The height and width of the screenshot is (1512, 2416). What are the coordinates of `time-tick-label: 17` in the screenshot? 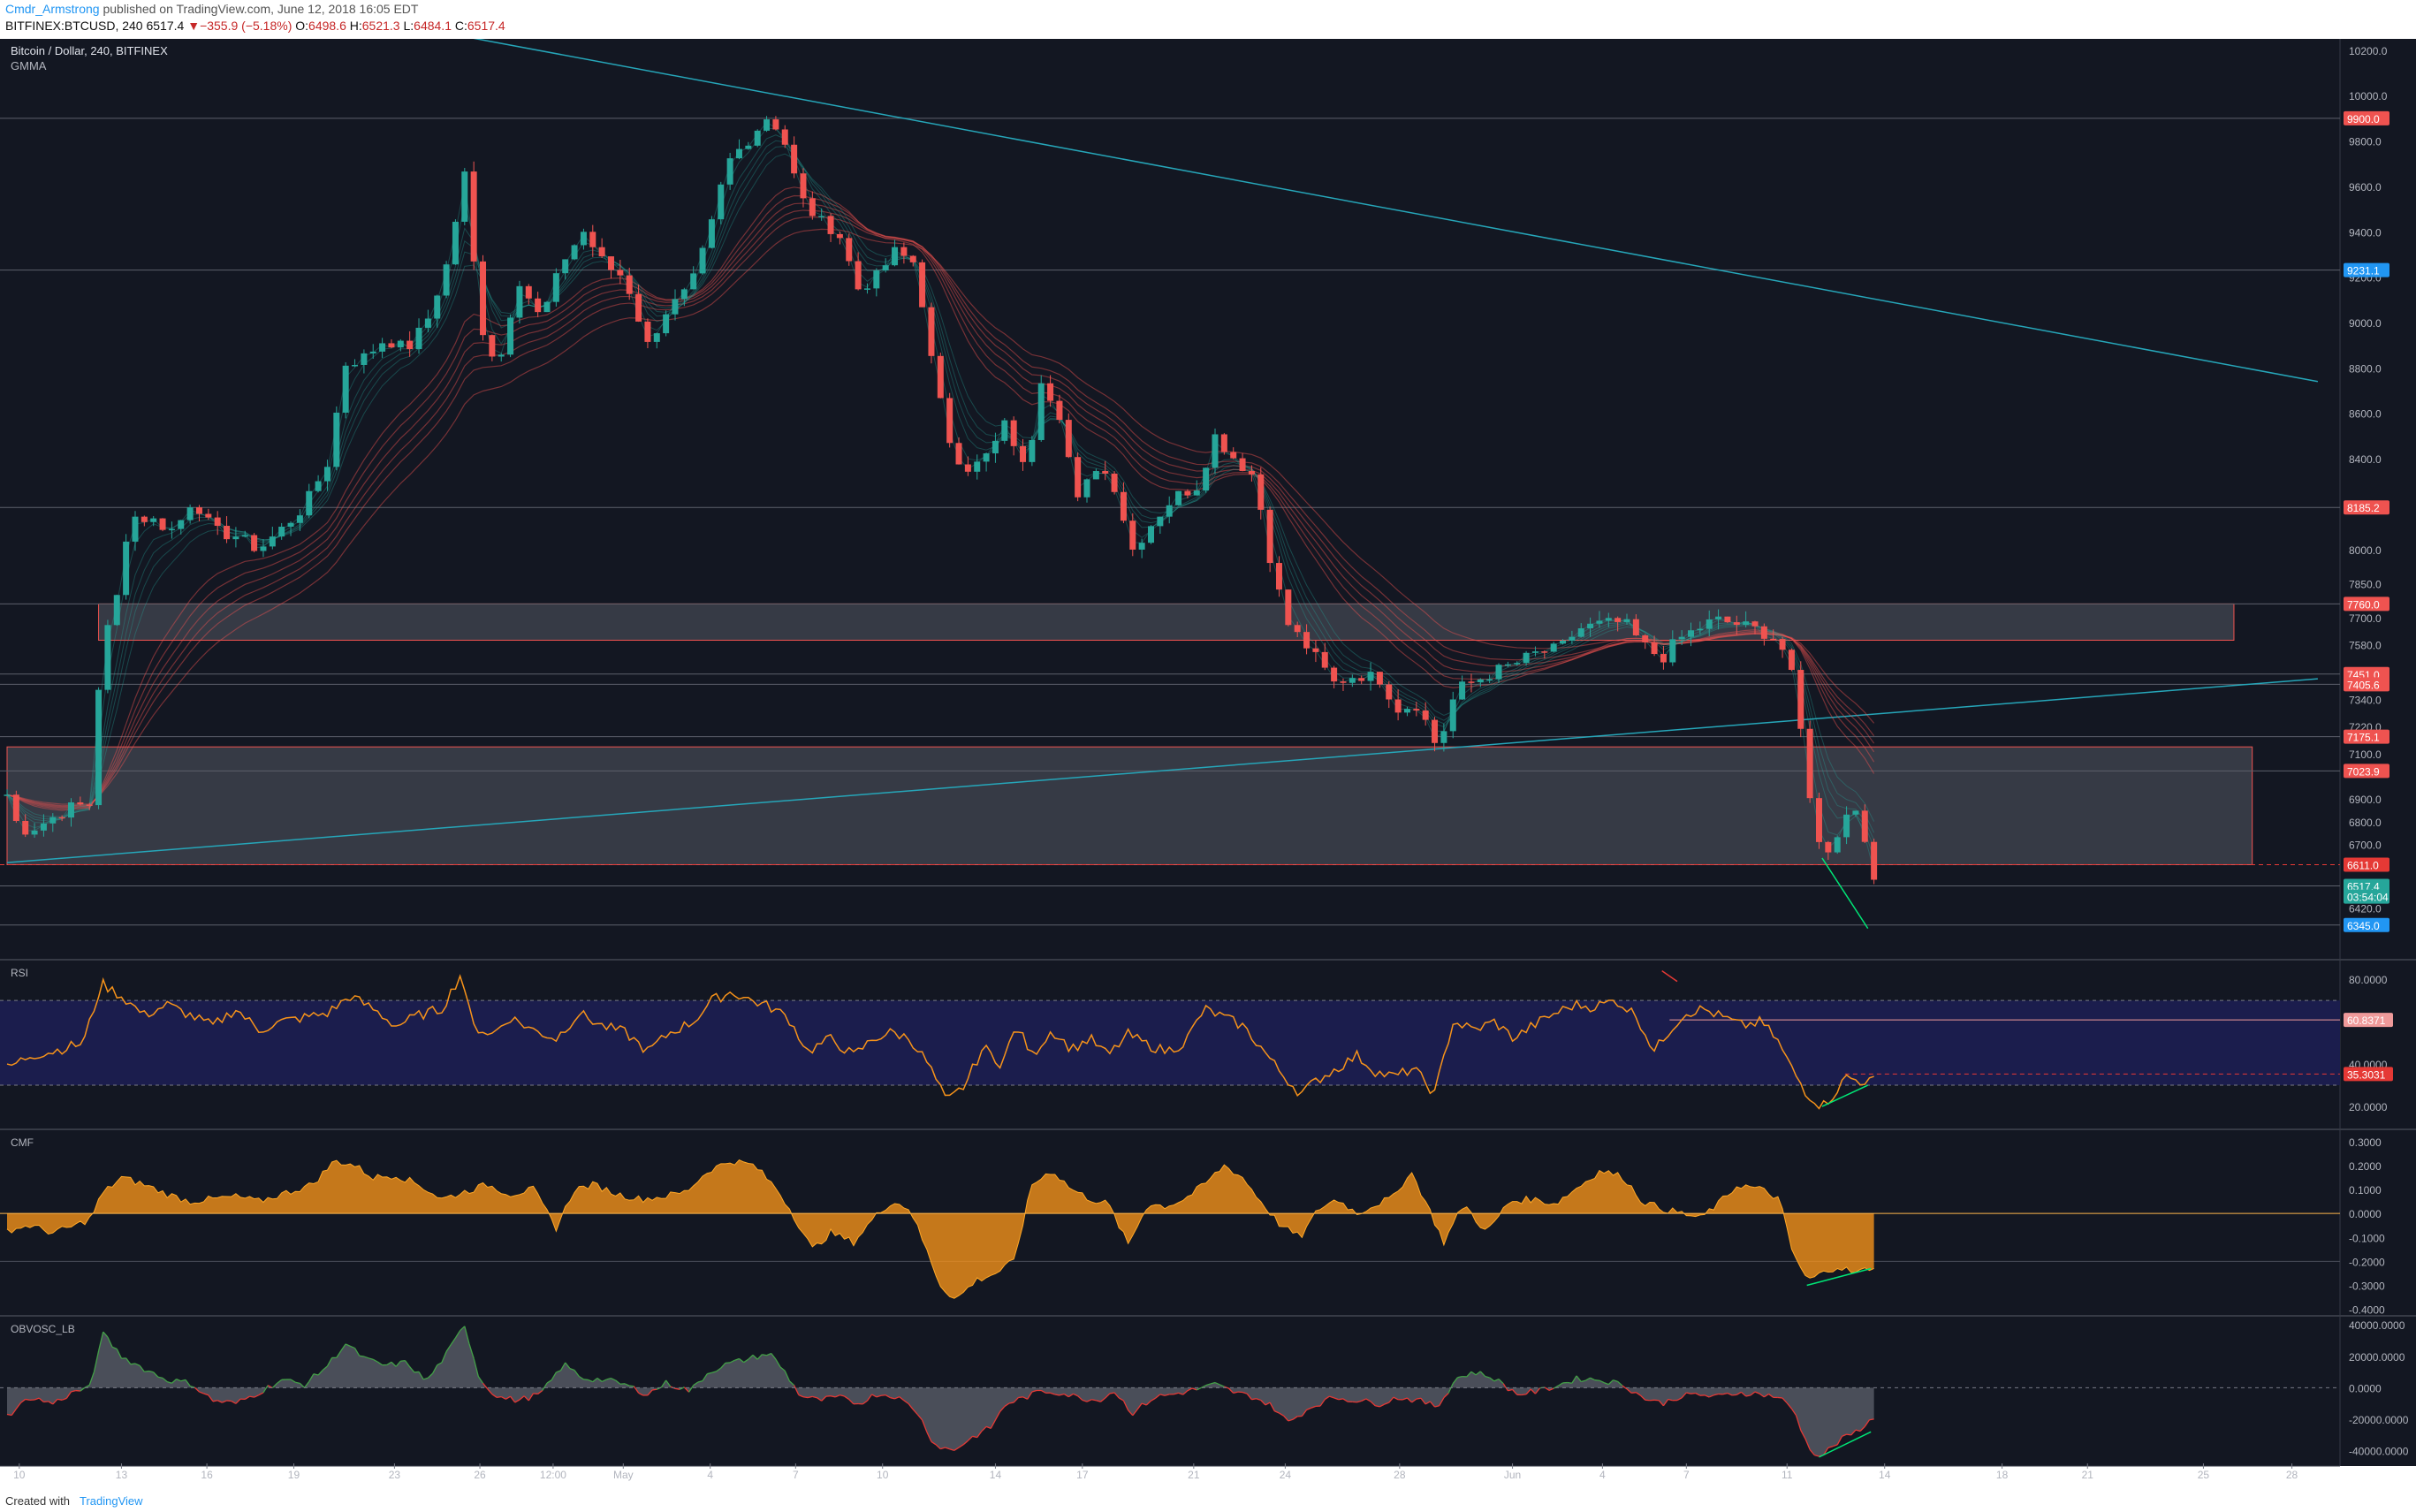 It's located at (1082, 1475).